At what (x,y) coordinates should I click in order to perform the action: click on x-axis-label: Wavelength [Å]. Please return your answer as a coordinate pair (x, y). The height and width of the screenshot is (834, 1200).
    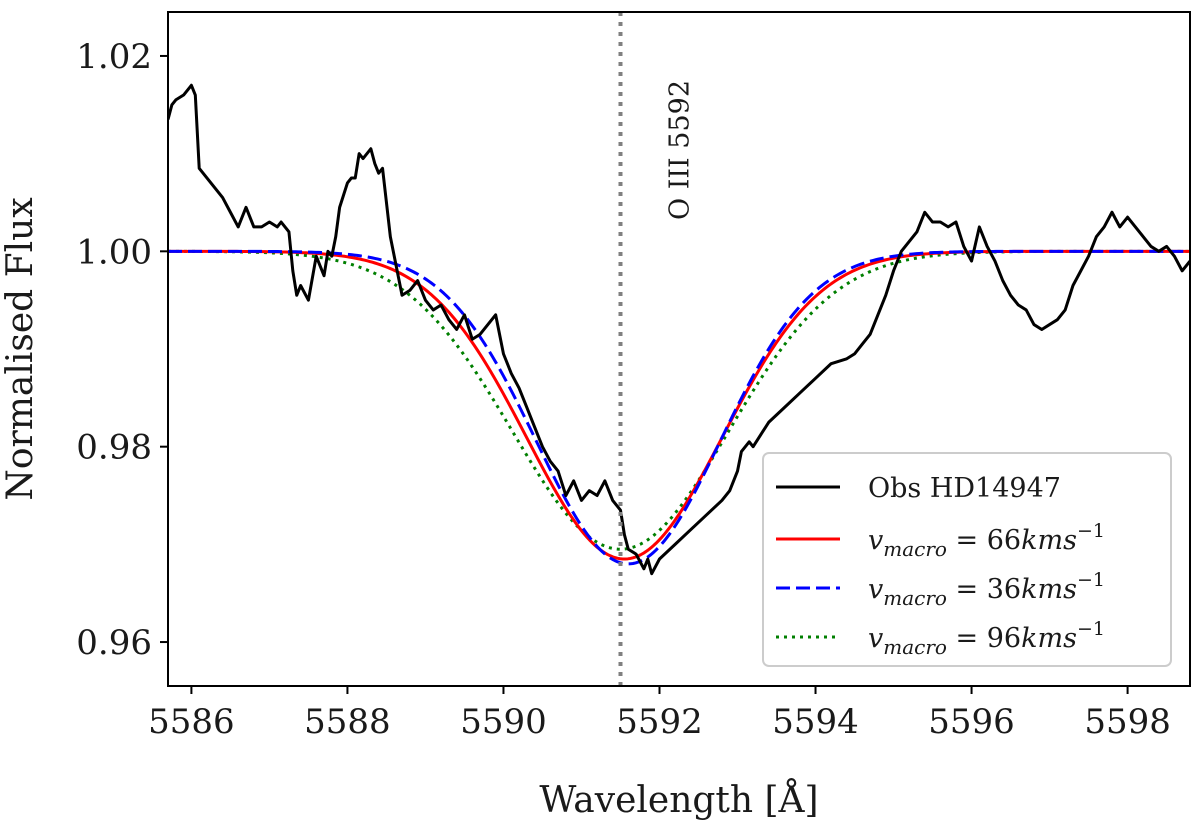
    Looking at the image, I should click on (678, 800).